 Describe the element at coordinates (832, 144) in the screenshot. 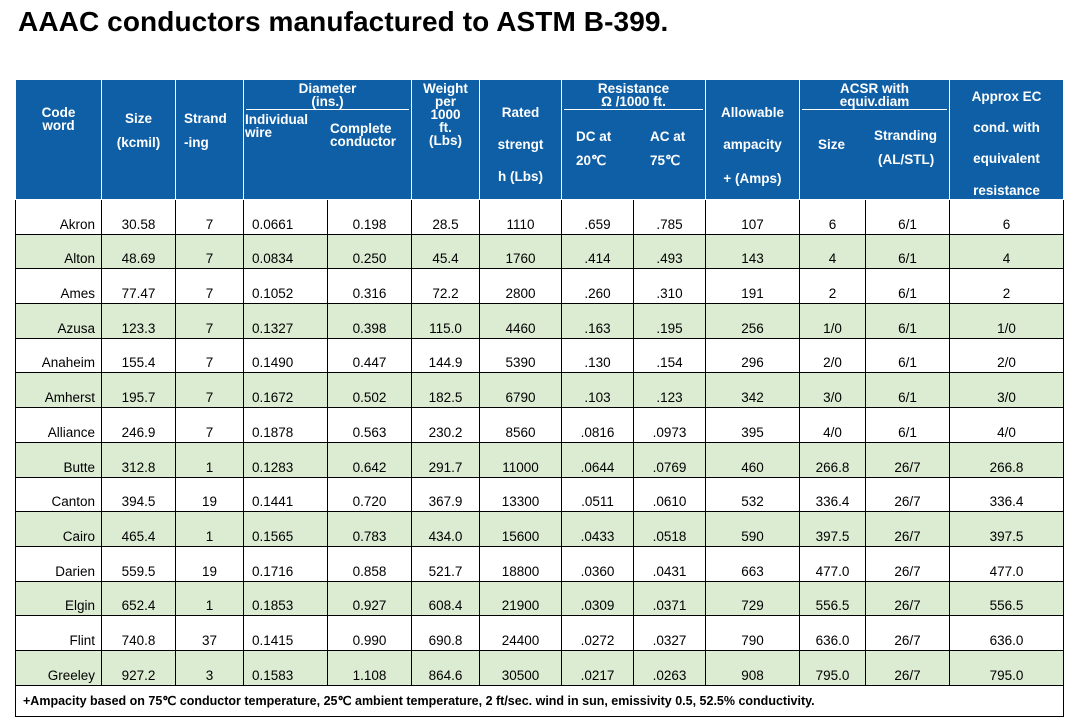

I see `header-acsr-size: Size` at that location.